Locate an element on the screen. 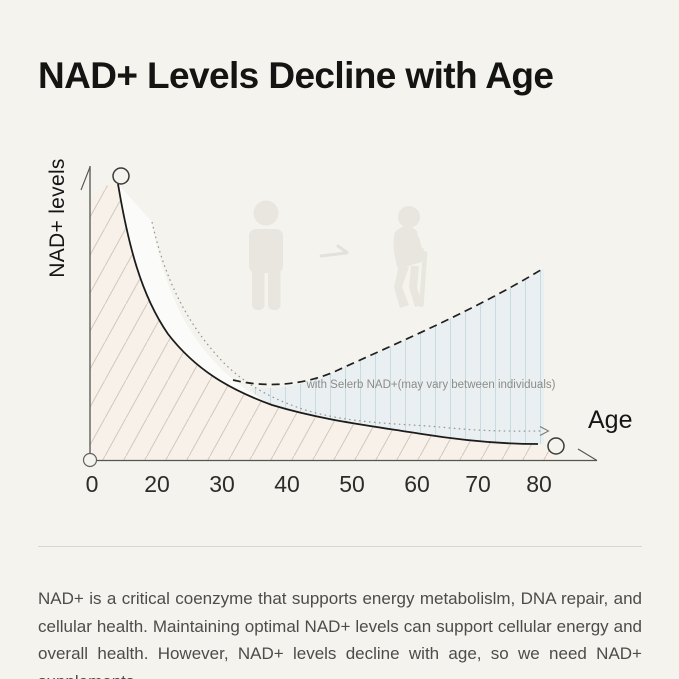 Image resolution: width=679 pixels, height=679 pixels. x-tick-6: 70 is located at coordinates (478, 484).